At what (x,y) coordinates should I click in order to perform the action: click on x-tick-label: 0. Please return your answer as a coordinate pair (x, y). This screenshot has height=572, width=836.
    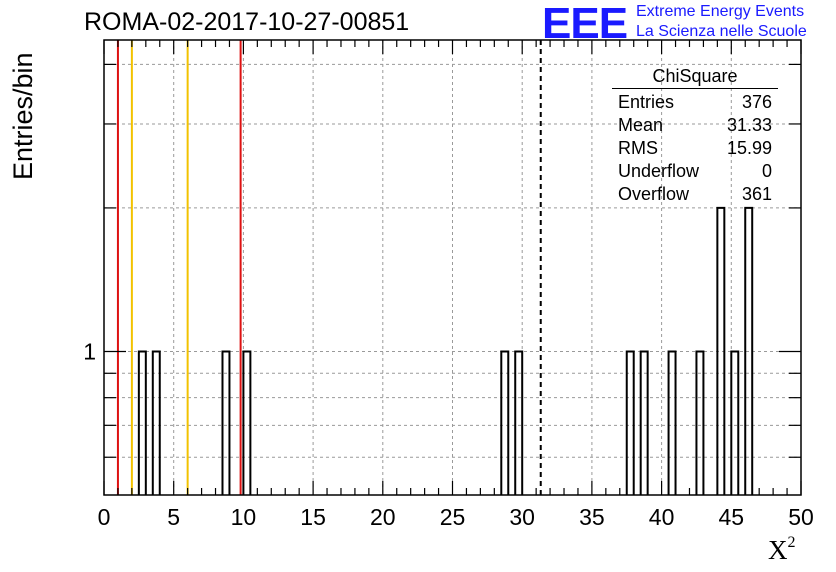
    Looking at the image, I should click on (104, 517).